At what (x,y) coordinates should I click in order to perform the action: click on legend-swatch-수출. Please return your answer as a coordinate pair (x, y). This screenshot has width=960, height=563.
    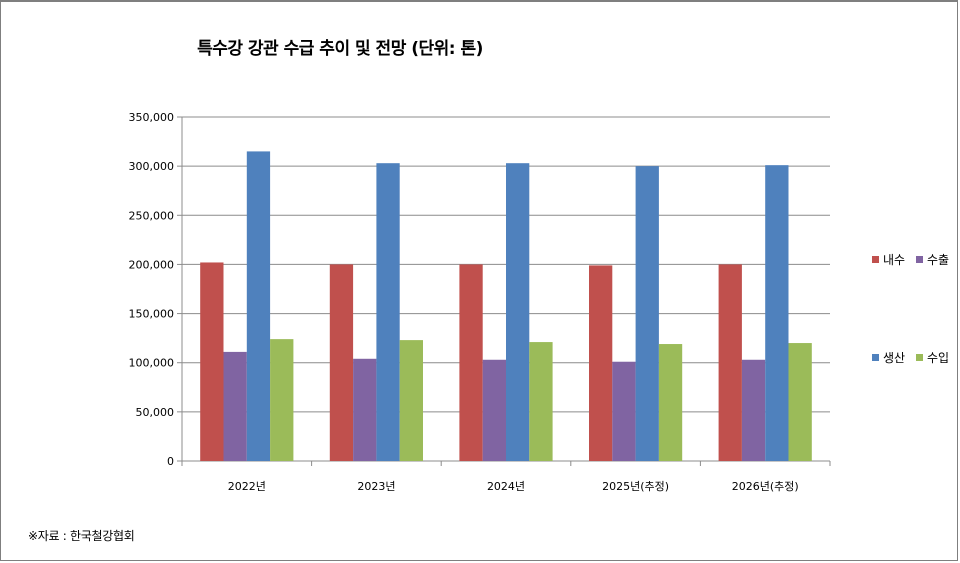
    Looking at the image, I should click on (919, 259).